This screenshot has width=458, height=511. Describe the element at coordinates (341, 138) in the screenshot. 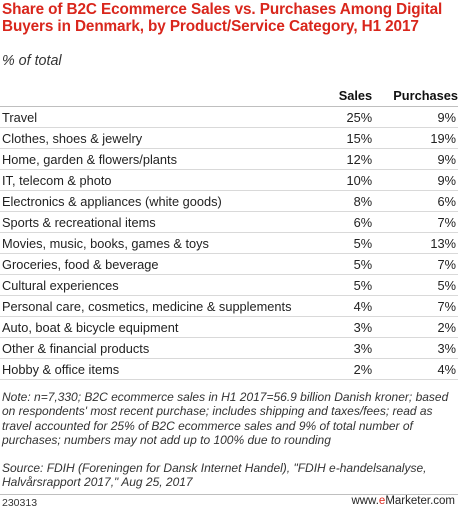

I see `row-sales-value: 15%` at that location.